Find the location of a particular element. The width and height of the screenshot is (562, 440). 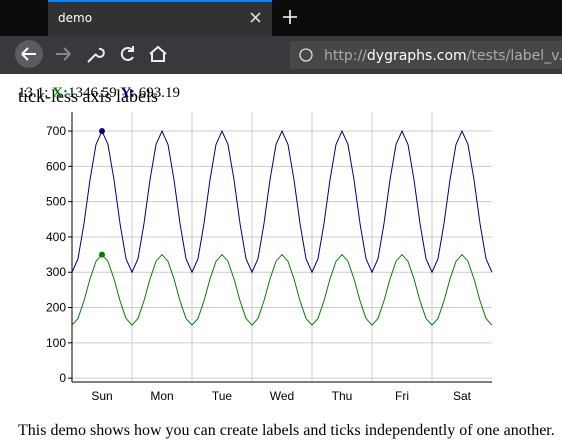

x-tick-label: Tue is located at coordinates (222, 396).